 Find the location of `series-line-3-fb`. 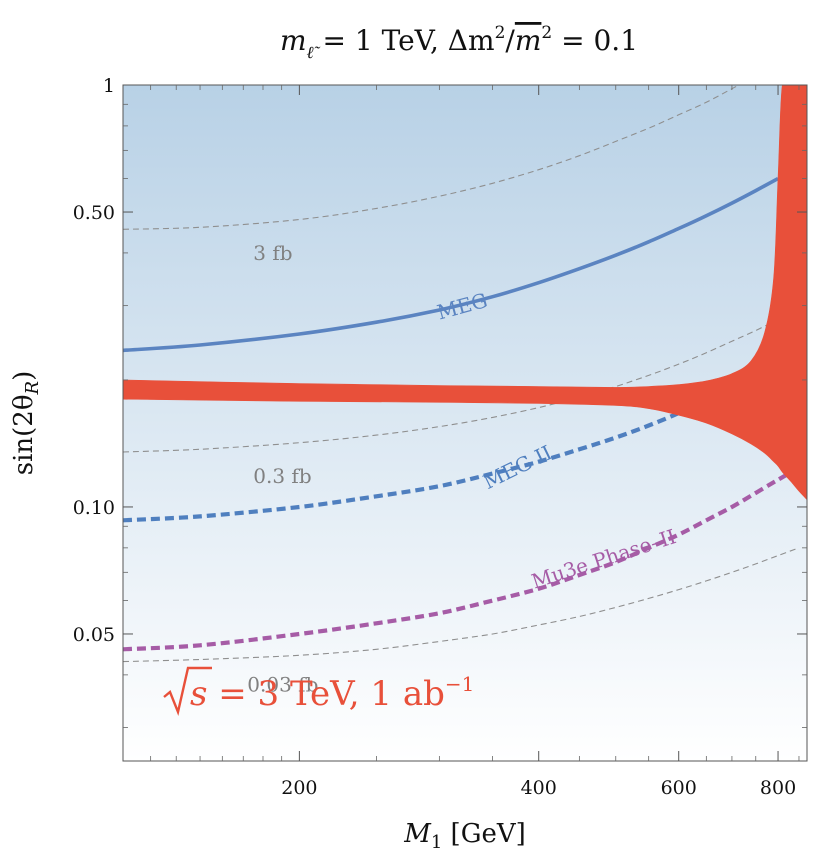

series-line-3-fb is located at coordinates (432, 157).